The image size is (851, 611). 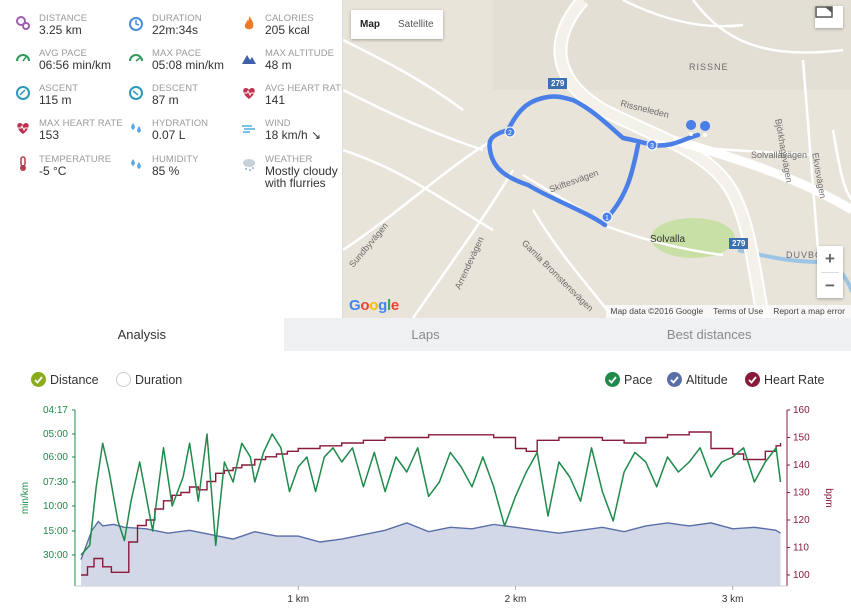 What do you see at coordinates (25, 498) in the screenshot?
I see `pace-axis-label: min/km` at bounding box center [25, 498].